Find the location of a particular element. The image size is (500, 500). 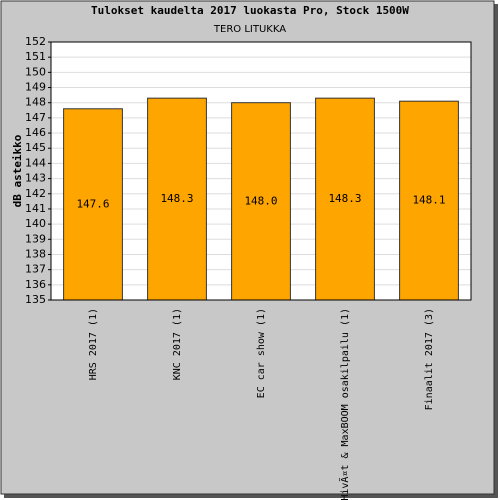

y-tick-label: 139 is located at coordinates (35, 238).